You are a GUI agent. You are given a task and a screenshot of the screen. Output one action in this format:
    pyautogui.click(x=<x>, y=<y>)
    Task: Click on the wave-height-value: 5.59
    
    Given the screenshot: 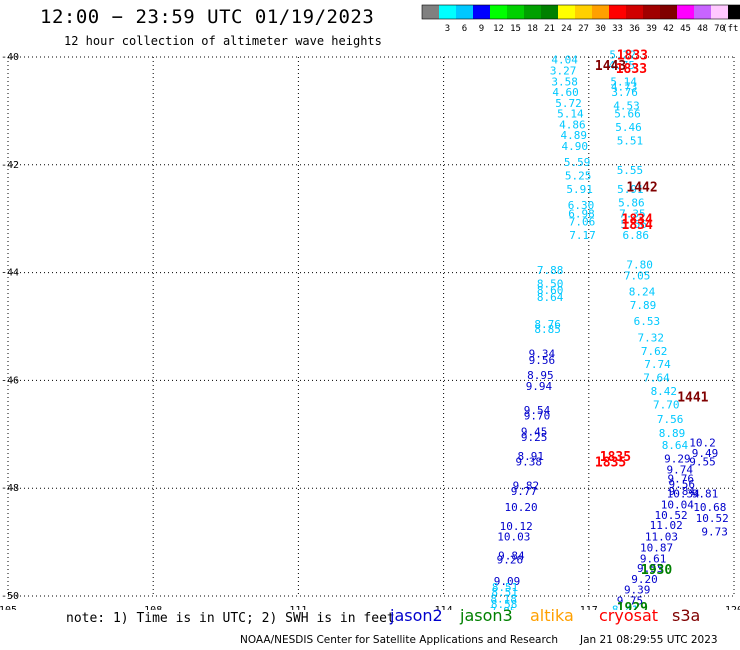 What is the action you would take?
    pyautogui.click(x=577, y=162)
    